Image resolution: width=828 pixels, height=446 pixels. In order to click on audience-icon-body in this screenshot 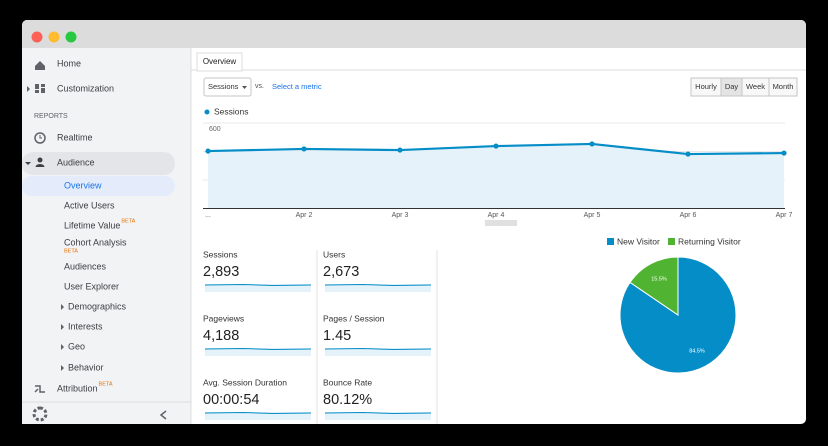, I will do `click(40, 165)`.